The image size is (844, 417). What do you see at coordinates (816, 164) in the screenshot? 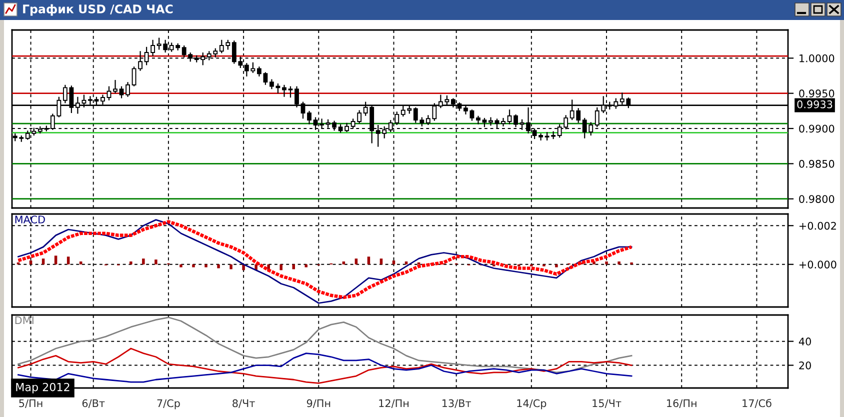
I see `y-tick-label: 0.9850` at bounding box center [816, 164].